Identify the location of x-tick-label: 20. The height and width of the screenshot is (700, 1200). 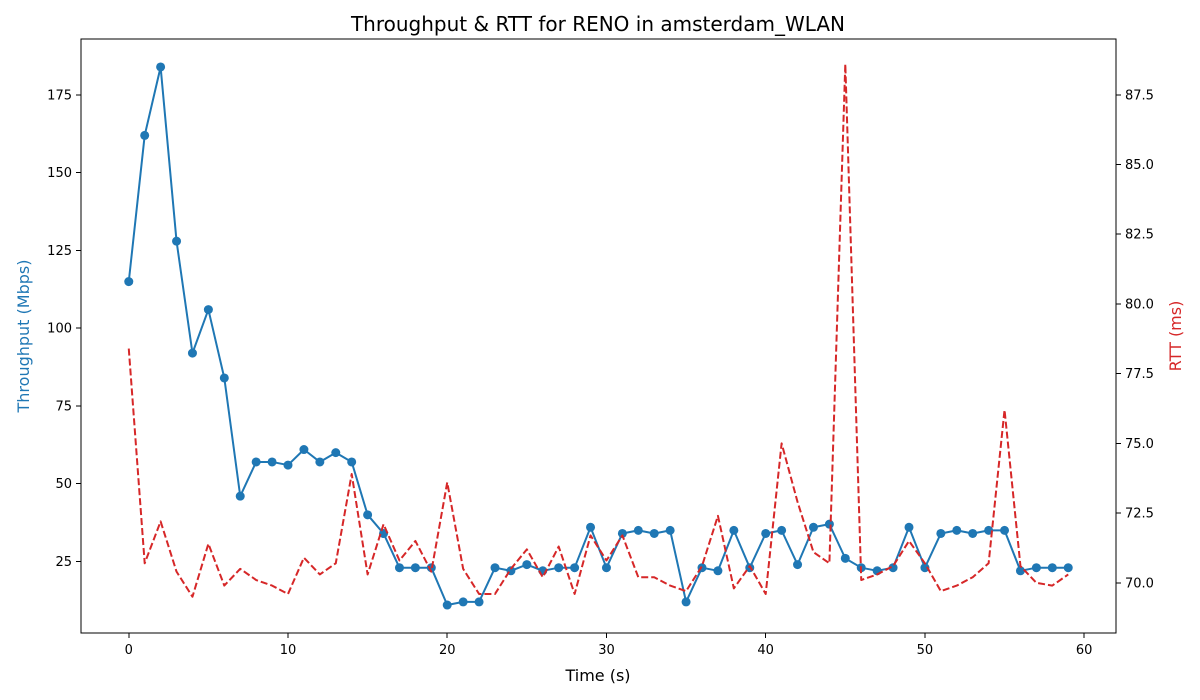
(447, 650).